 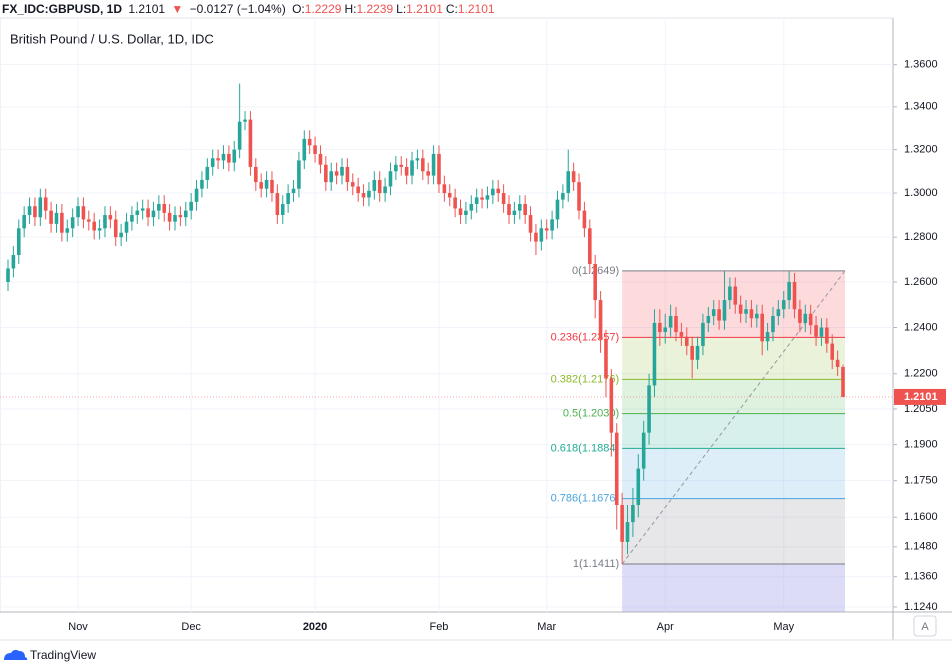 What do you see at coordinates (177, 9) in the screenshot?
I see `change-arrow: ▼` at bounding box center [177, 9].